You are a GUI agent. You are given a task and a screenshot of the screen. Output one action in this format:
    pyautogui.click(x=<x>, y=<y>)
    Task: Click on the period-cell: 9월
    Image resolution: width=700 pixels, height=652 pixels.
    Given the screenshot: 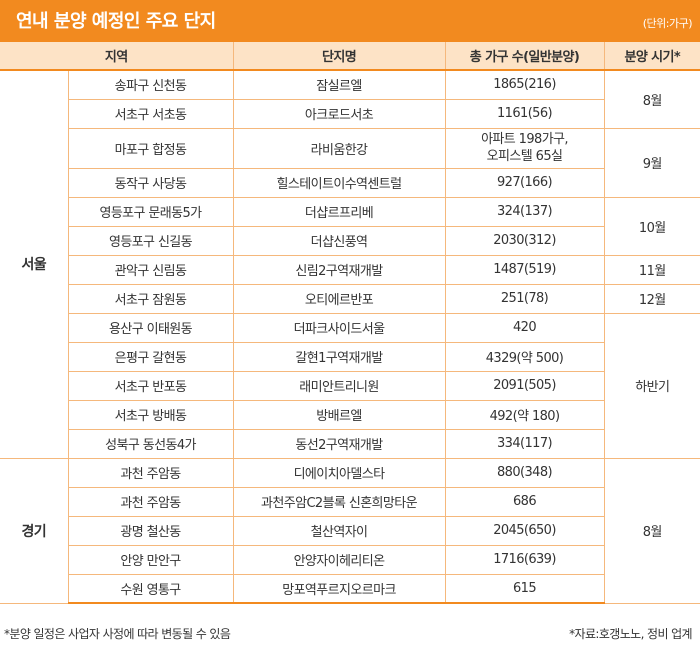 What is the action you would take?
    pyautogui.click(x=651, y=162)
    